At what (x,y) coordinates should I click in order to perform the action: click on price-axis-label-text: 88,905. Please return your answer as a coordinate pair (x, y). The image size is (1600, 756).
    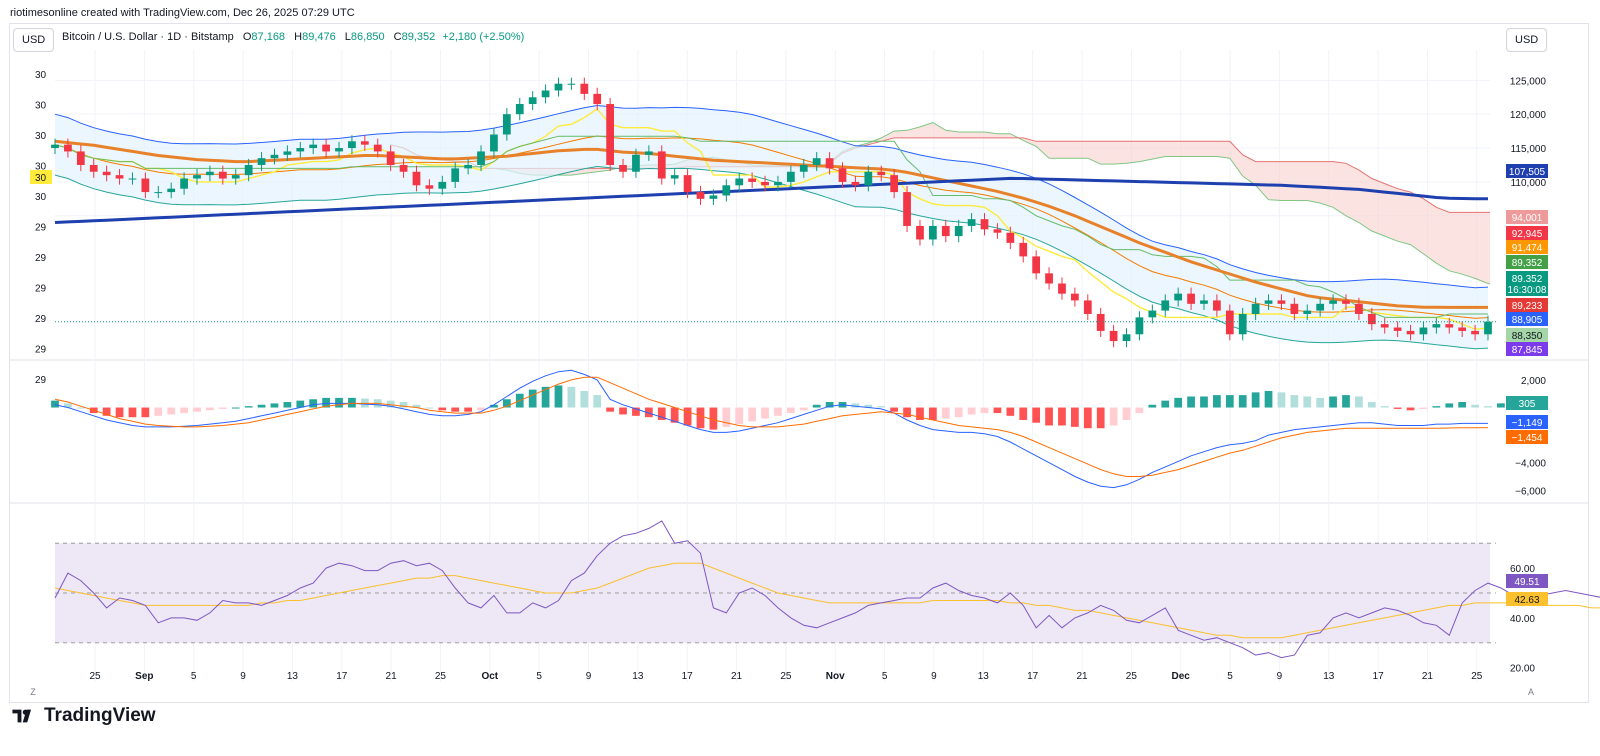
    Looking at the image, I should click on (1527, 320).